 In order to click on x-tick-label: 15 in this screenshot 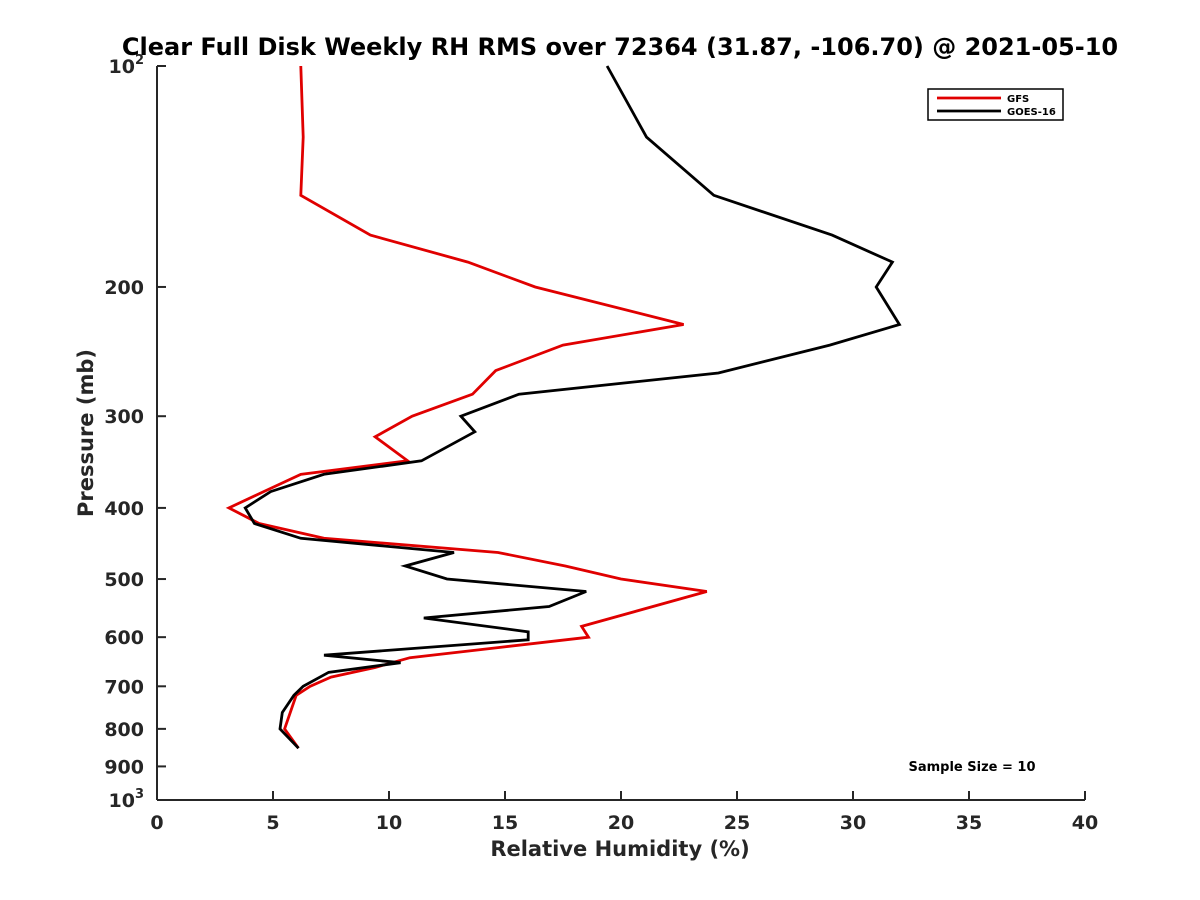, I will do `click(505, 823)`.